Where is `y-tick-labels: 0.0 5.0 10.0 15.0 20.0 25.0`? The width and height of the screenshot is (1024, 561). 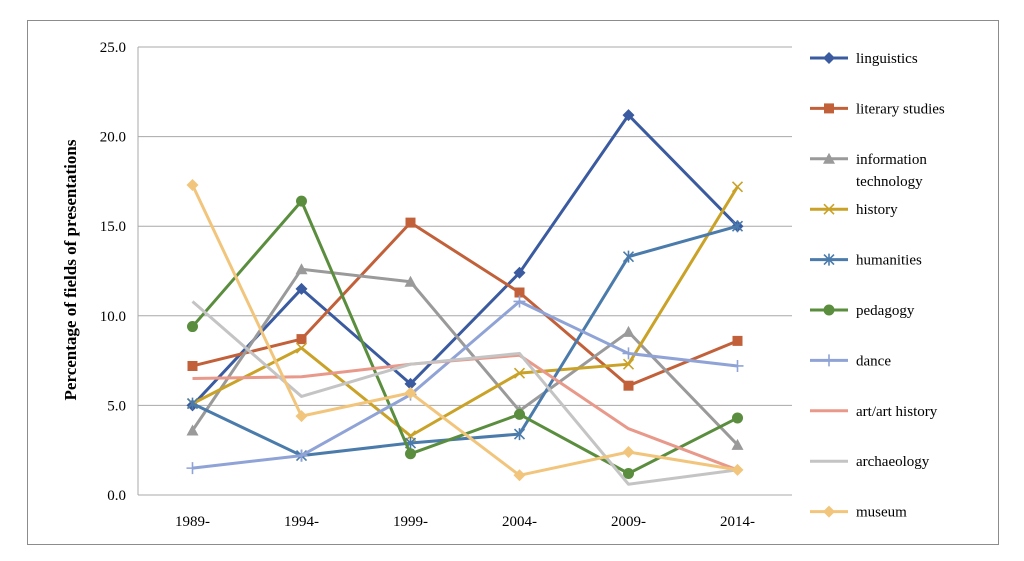
y-tick-labels: 0.0 5.0 10.0 15.0 20.0 25.0 is located at coordinates (113, 272).